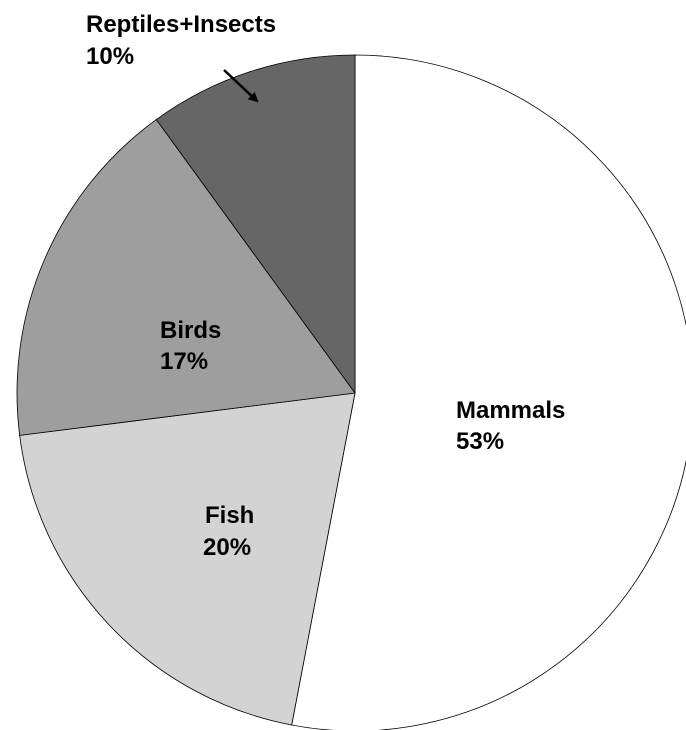 This screenshot has height=730, width=686. Describe the element at coordinates (190, 346) in the screenshot. I see `label-birds: Birds 17%` at that location.